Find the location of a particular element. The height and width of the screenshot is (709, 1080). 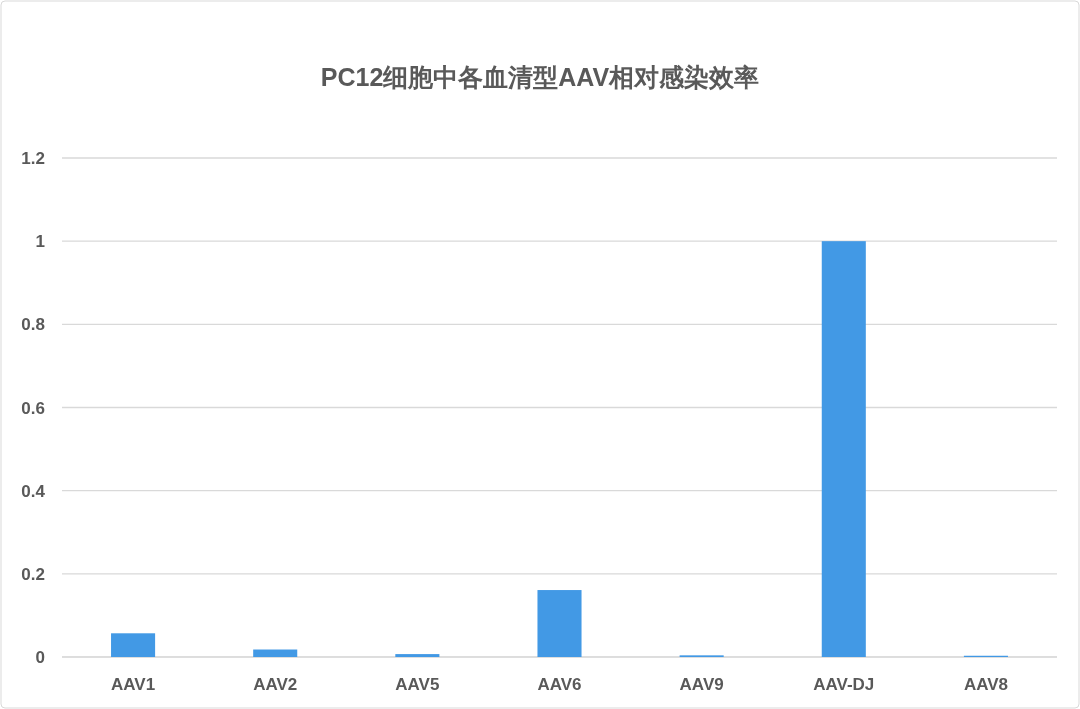

y-tick-label: 1.2 is located at coordinates (33, 158).